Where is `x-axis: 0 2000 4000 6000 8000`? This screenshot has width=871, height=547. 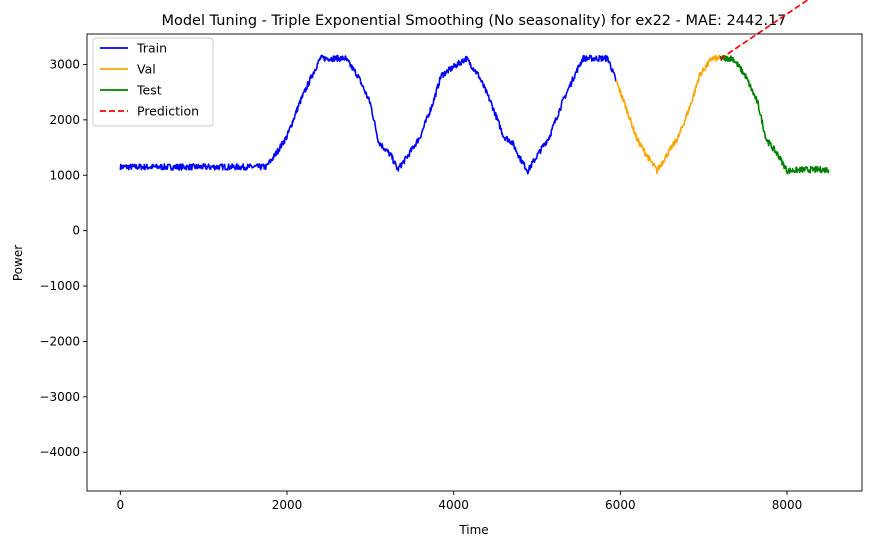
x-axis: 0 2000 4000 6000 8000 is located at coordinates (460, 501).